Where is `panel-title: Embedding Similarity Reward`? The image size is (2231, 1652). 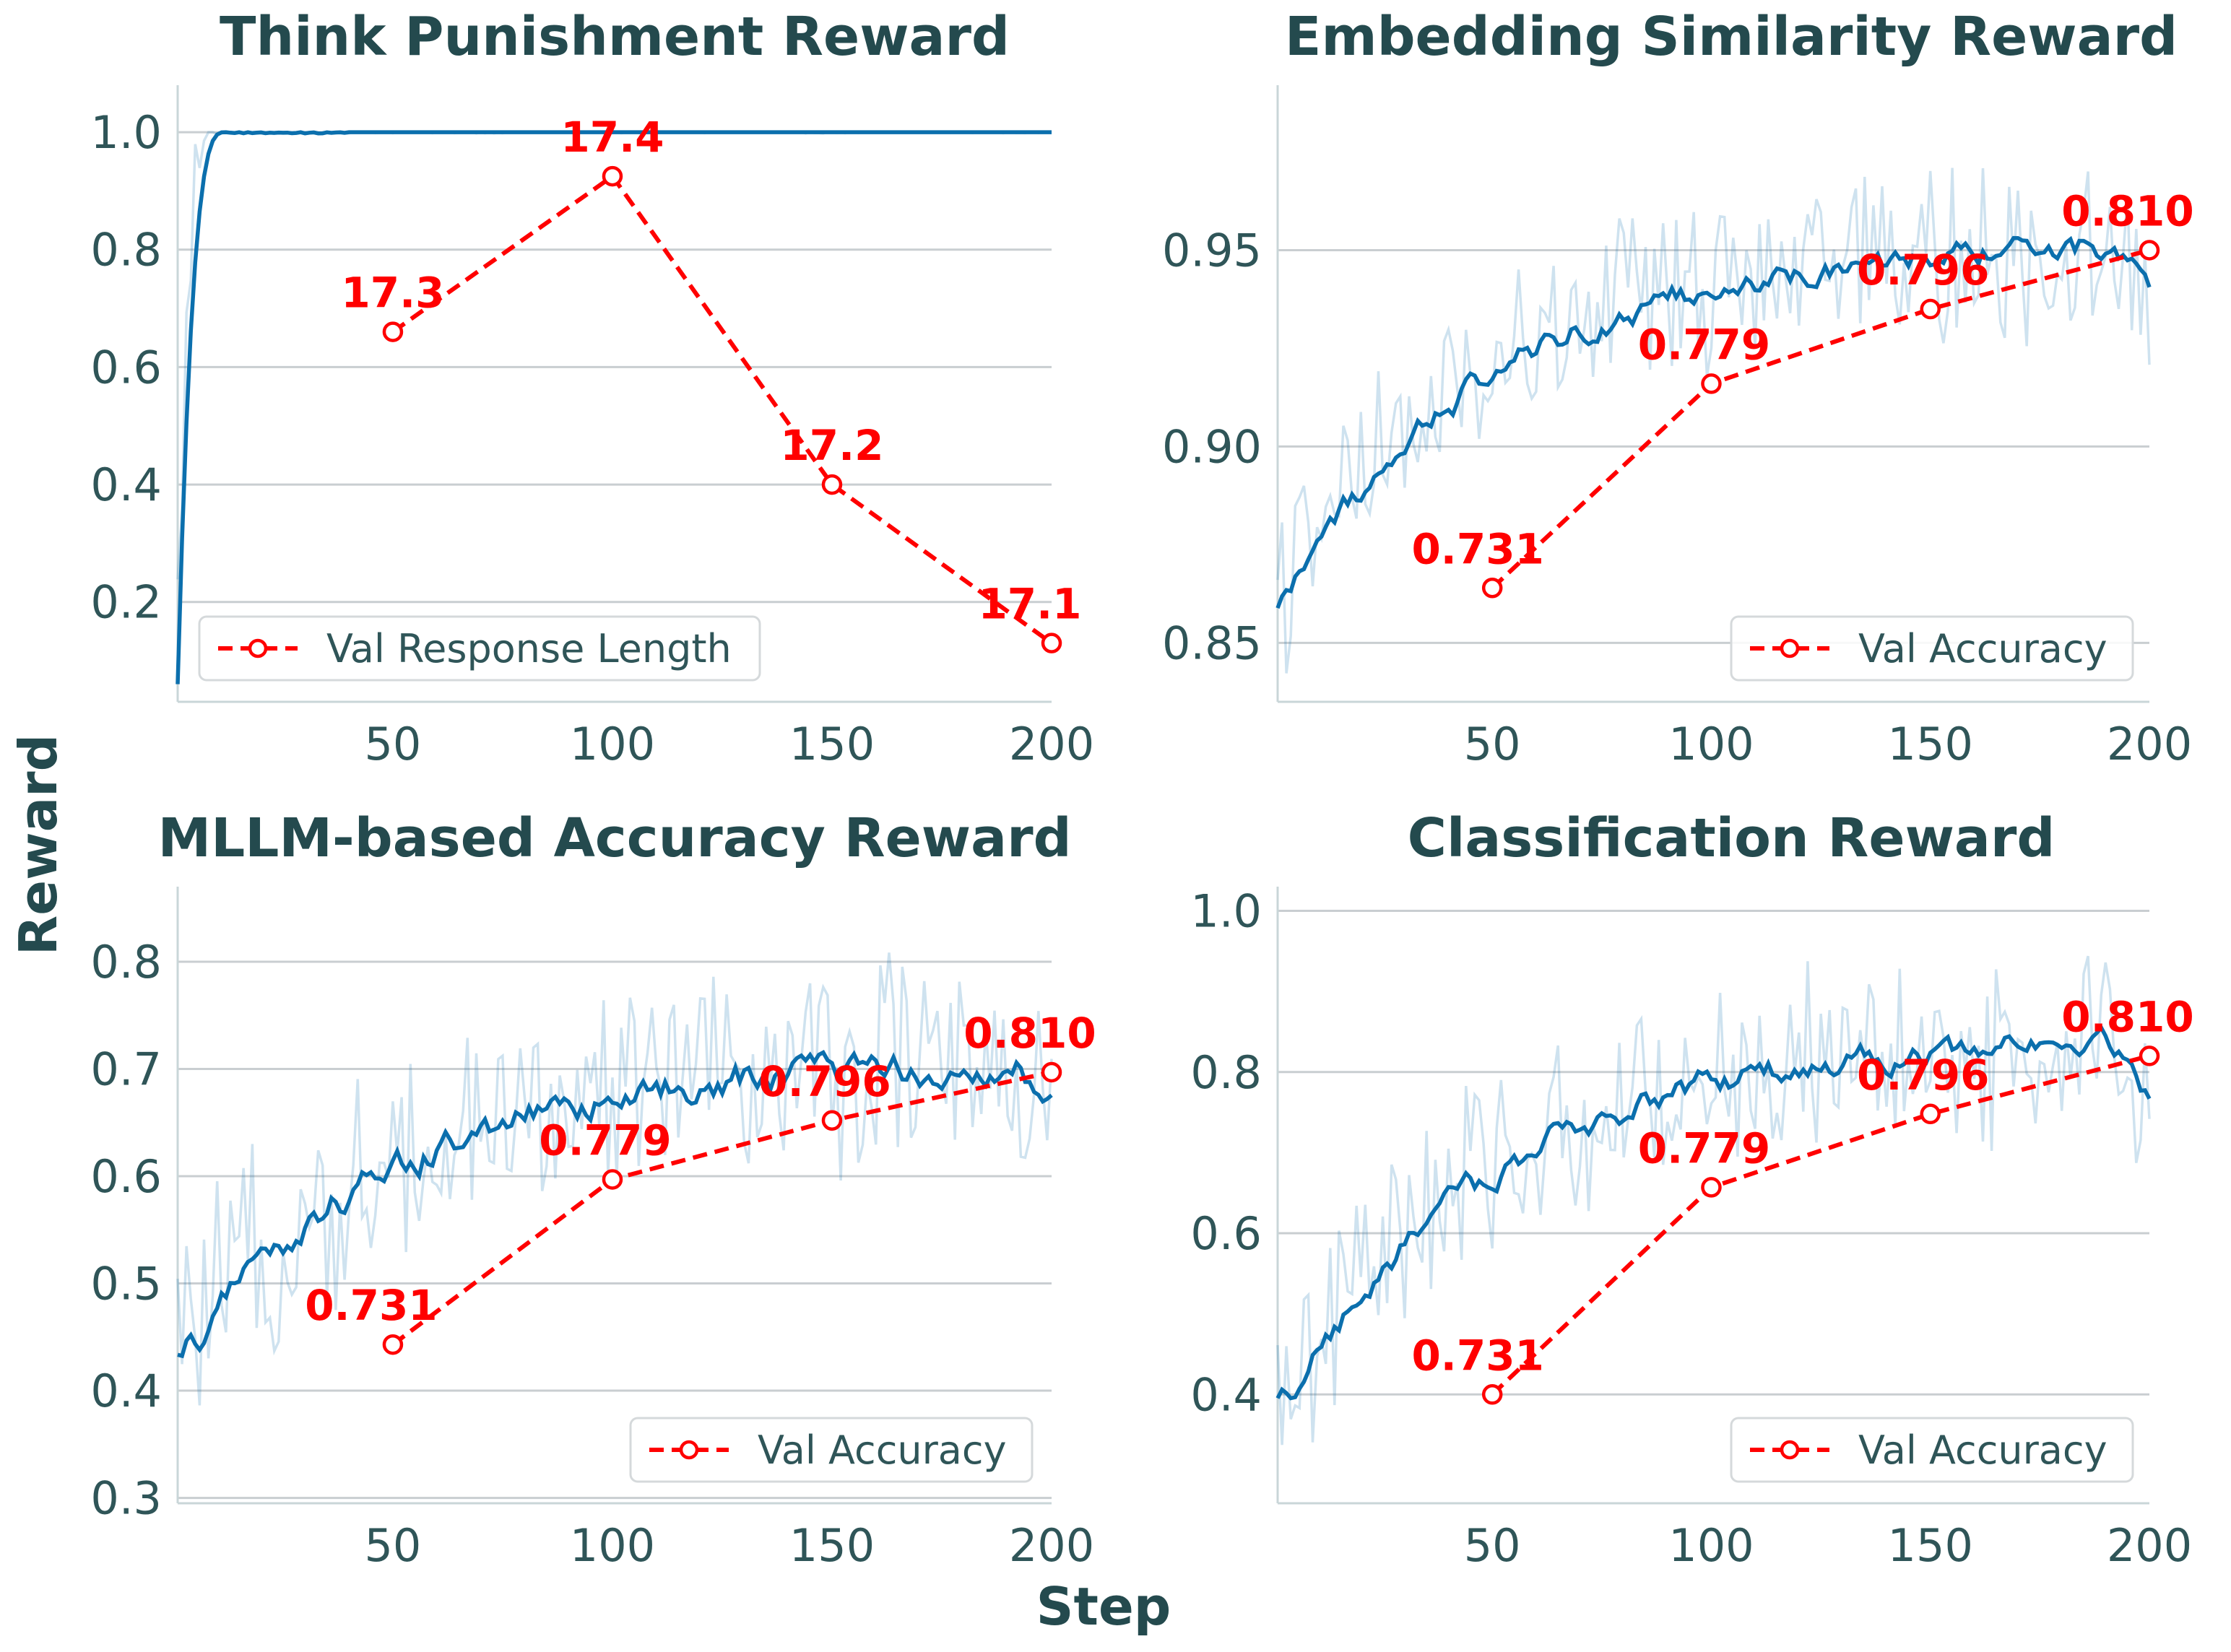
panel-title: Embedding Similarity Reward is located at coordinates (1731, 37).